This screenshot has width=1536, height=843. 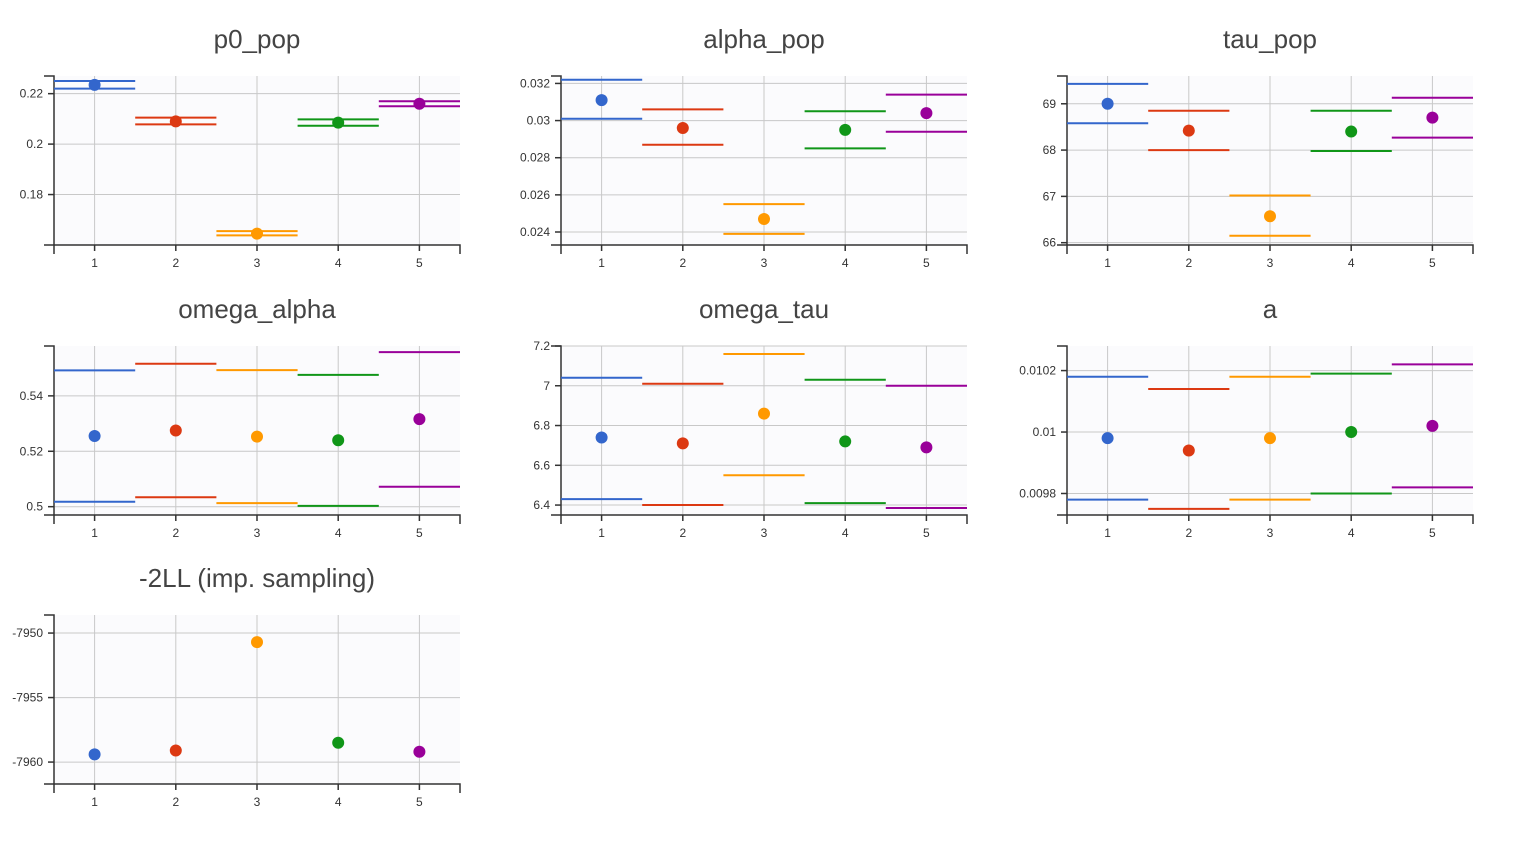 What do you see at coordinates (32, 396) in the screenshot?
I see `y-tick-label: 0.54` at bounding box center [32, 396].